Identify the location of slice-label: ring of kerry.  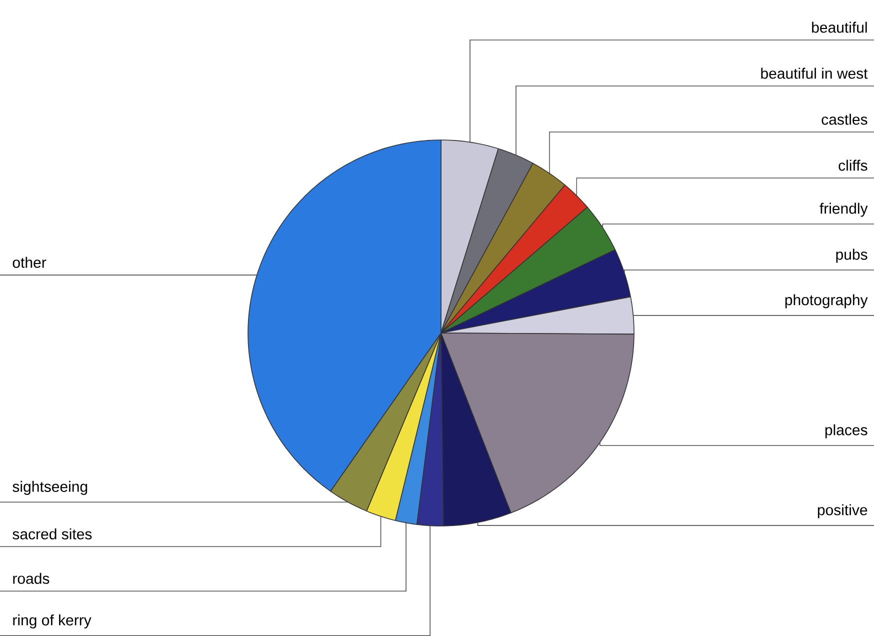
(52, 621).